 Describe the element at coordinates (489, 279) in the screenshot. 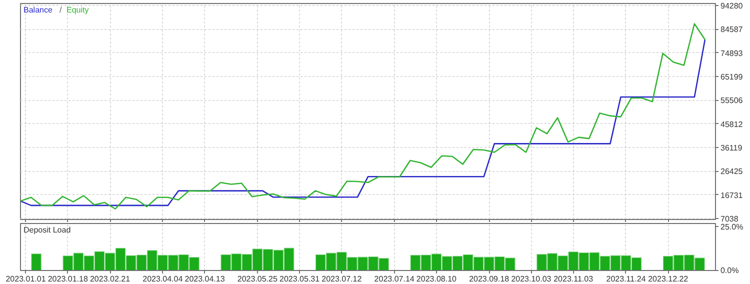

I see `x-tick-label: 2023.09.18` at that location.